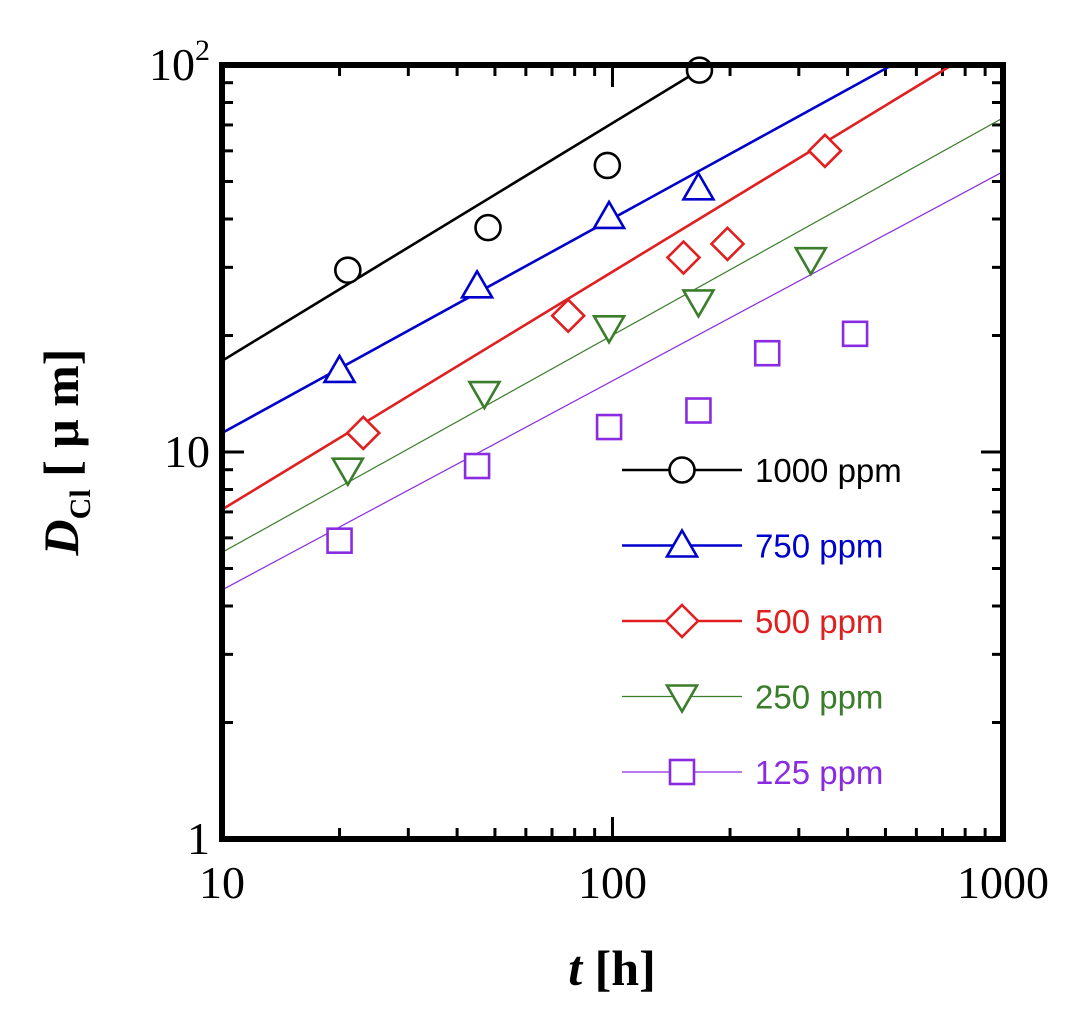 The height and width of the screenshot is (1016, 1083). I want to click on legend-label: 500 ppm, so click(819, 621).